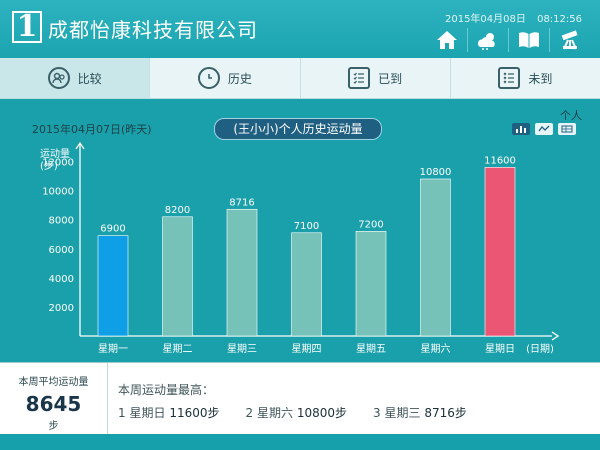 This screenshot has height=450, width=600. I want to click on current-time: 08:12:56, so click(559, 19).